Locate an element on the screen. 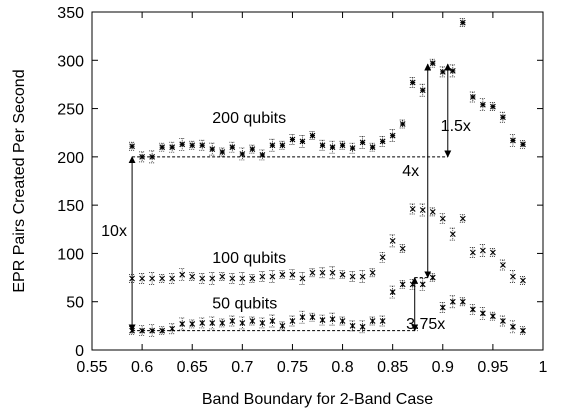  annotation-label: 4x is located at coordinates (410, 171).